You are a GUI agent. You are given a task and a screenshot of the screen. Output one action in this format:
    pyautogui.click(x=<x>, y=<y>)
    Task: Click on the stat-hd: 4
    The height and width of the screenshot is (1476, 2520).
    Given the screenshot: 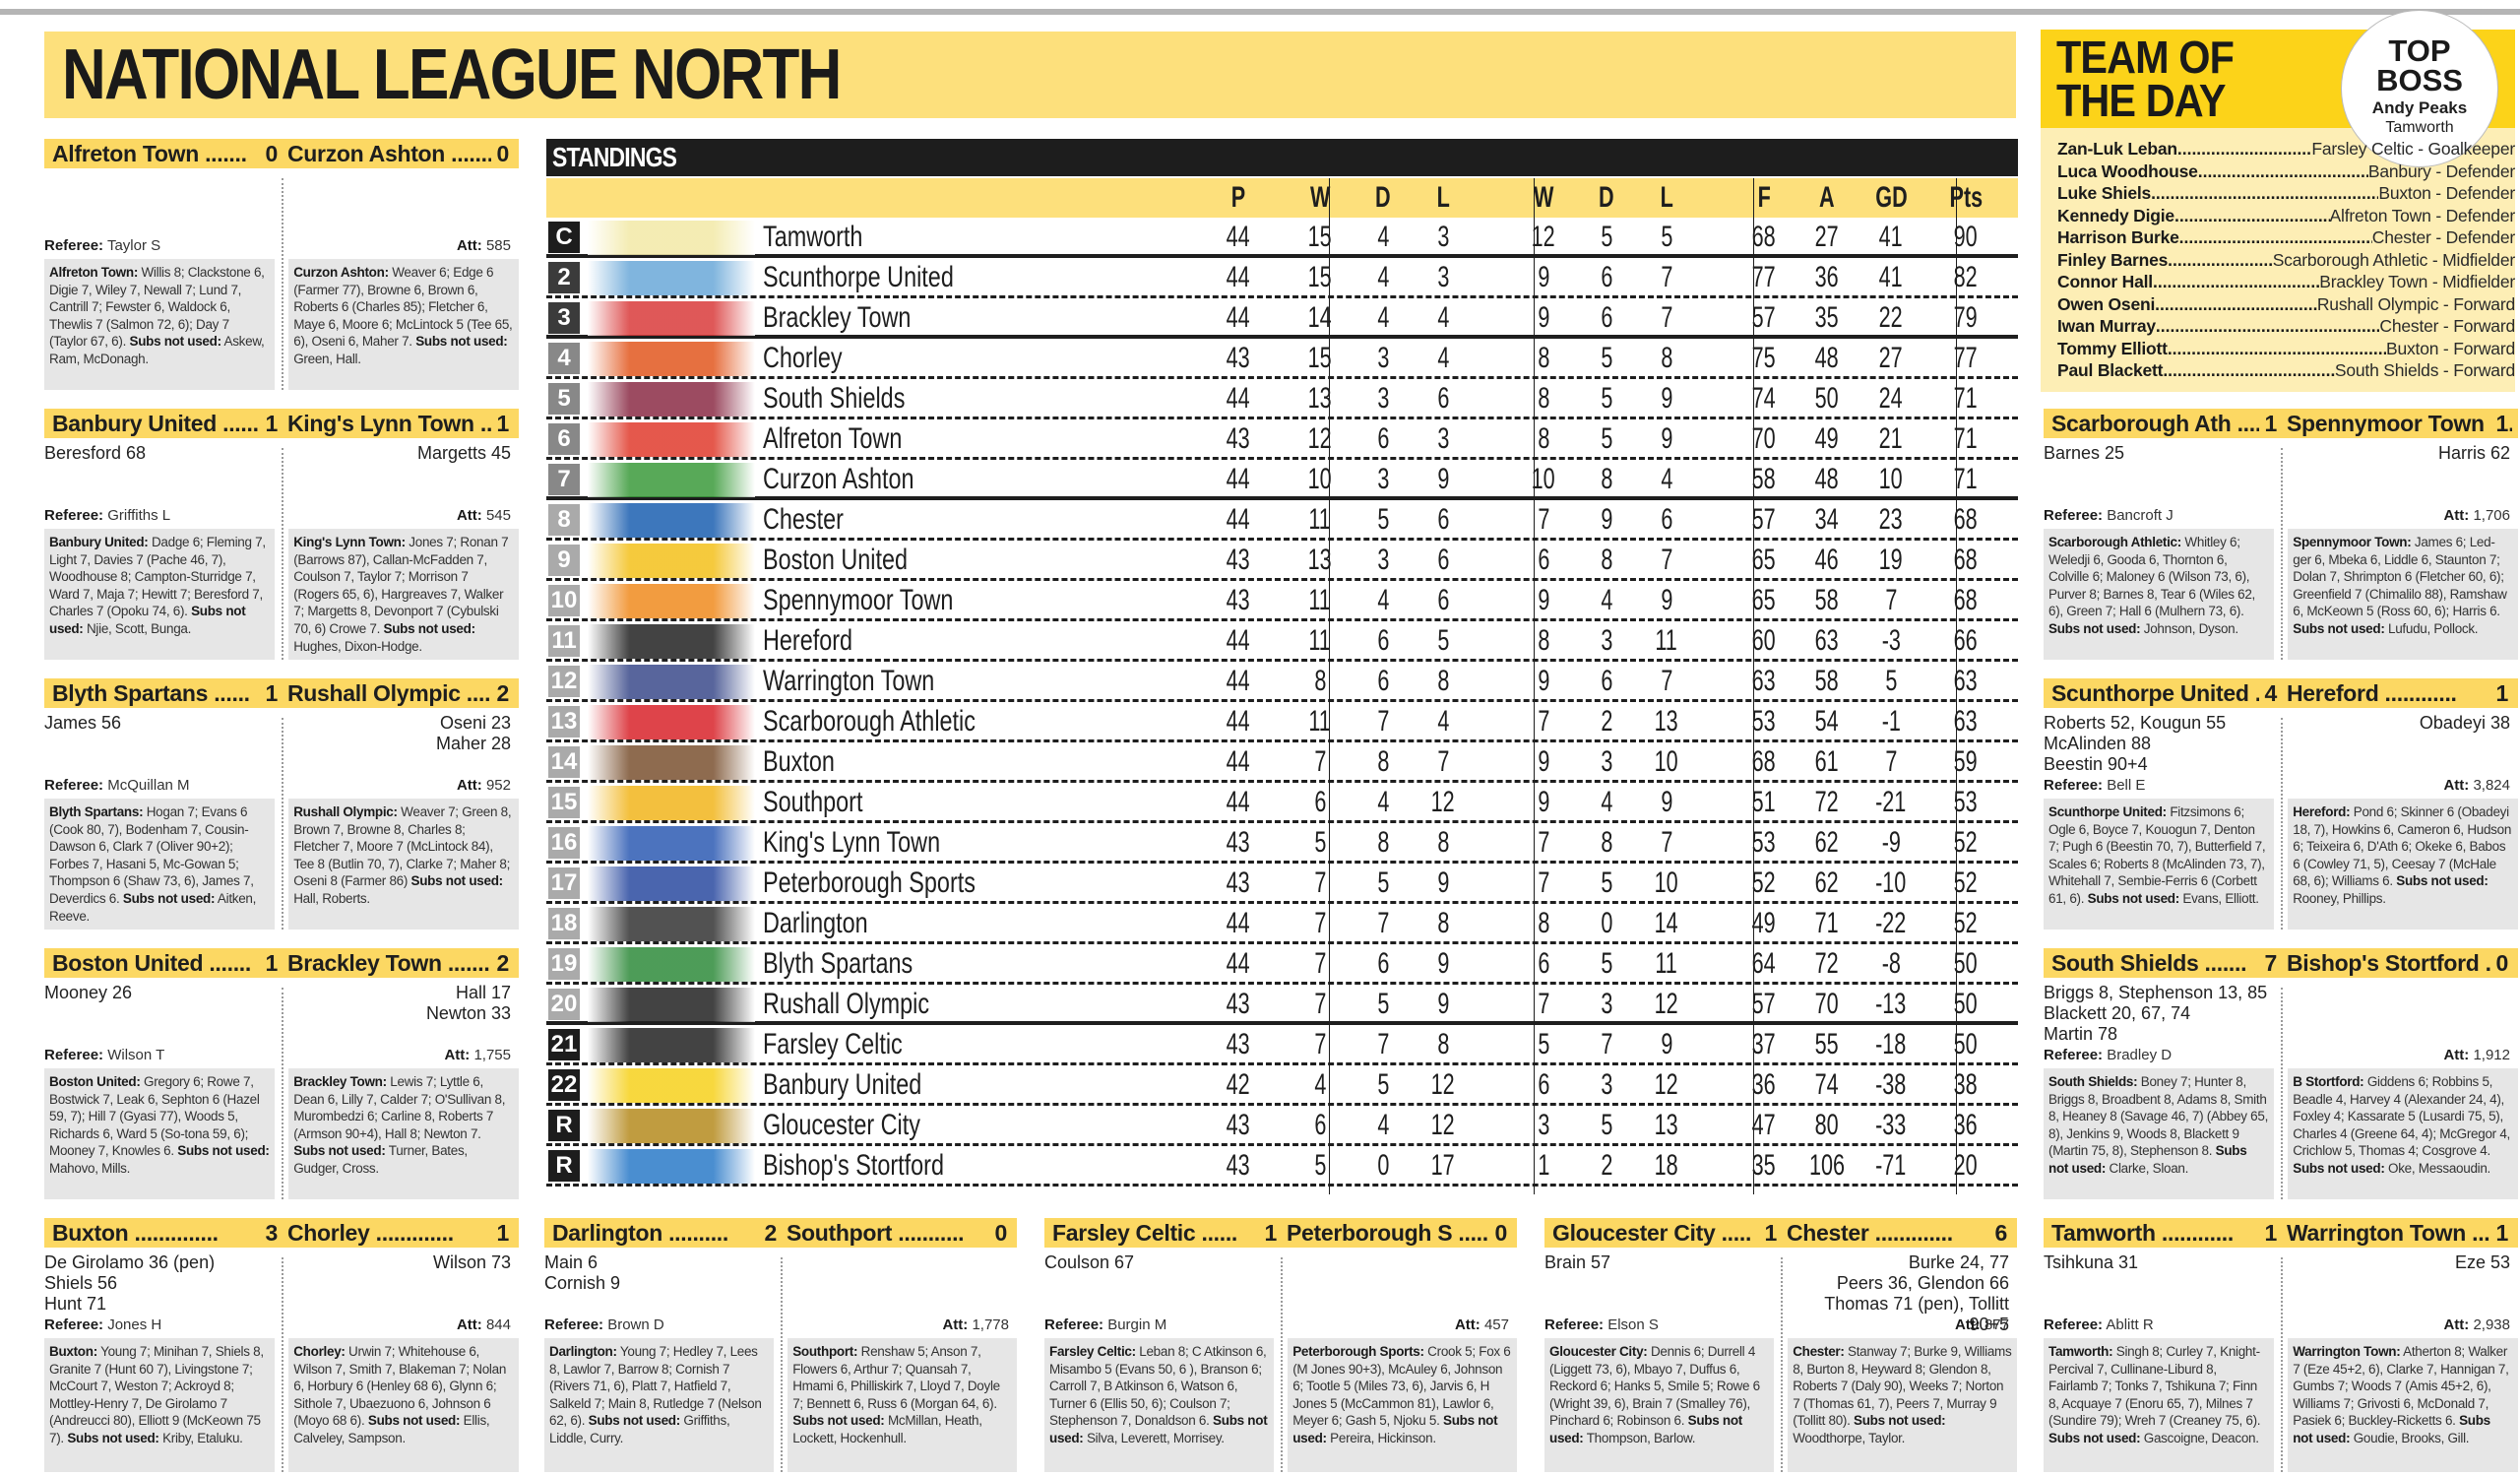 What is the action you would take?
    pyautogui.click(x=1383, y=316)
    